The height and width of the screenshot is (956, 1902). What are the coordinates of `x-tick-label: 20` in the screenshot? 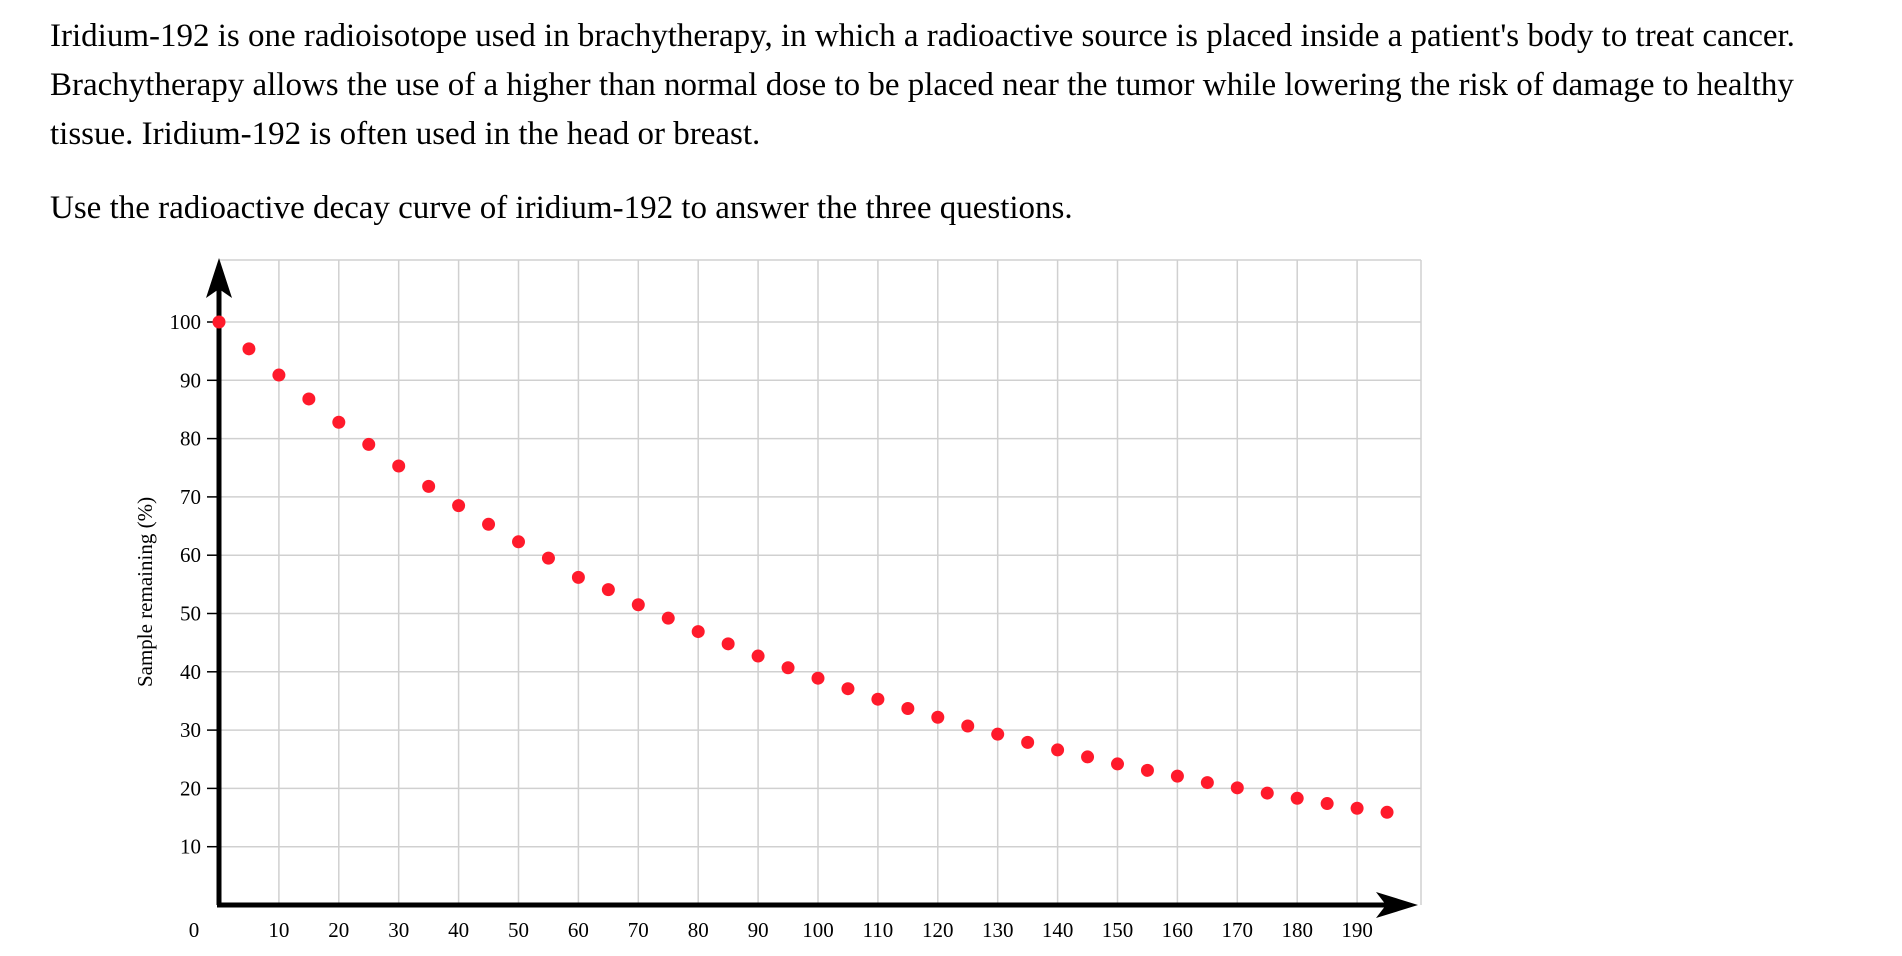 It's located at (338, 930).